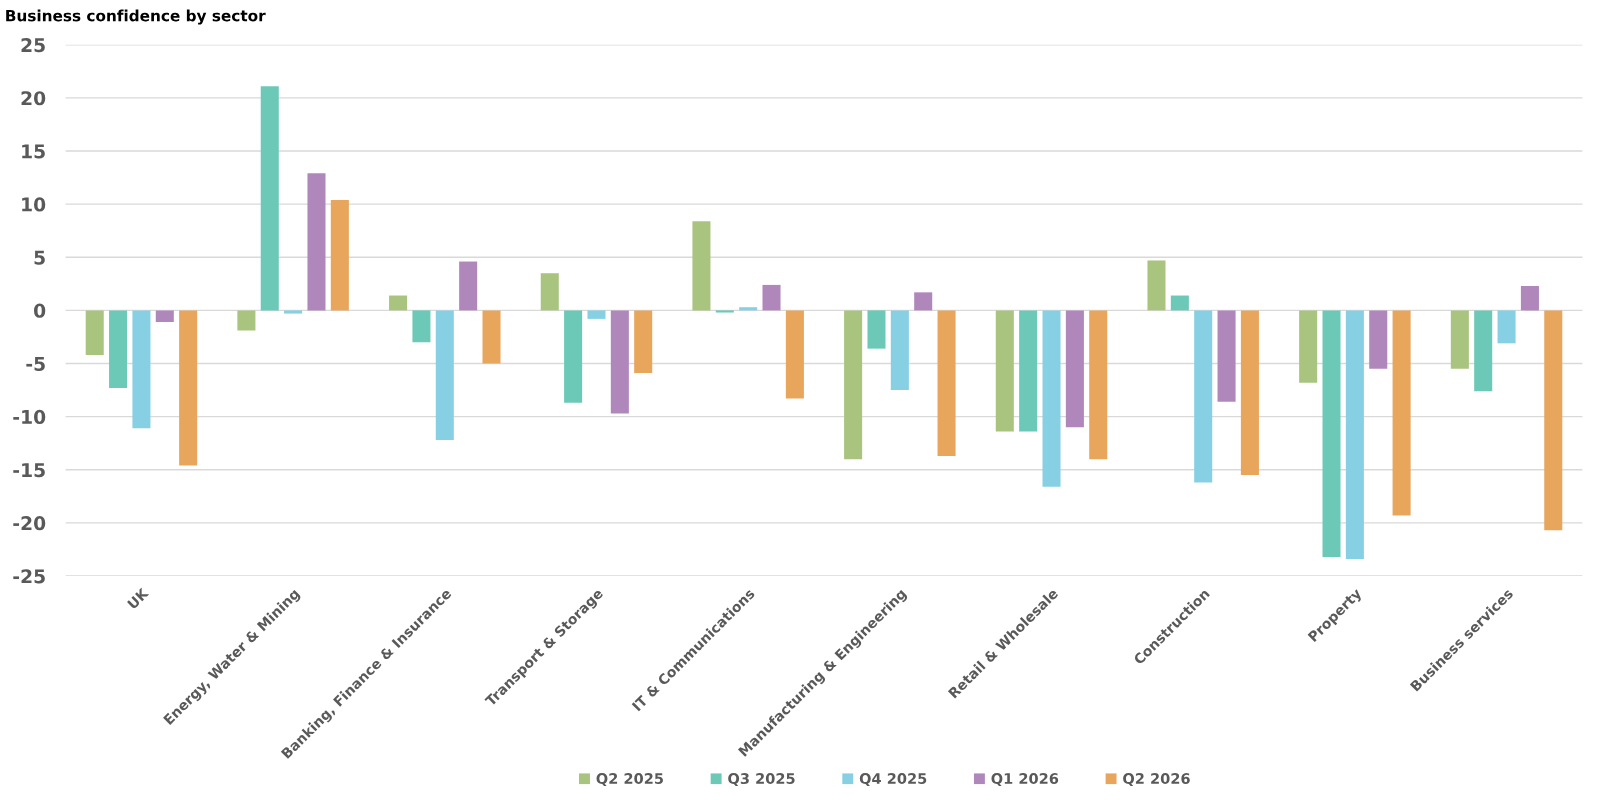  I want to click on y-tick-label: 15, so click(33, 151).